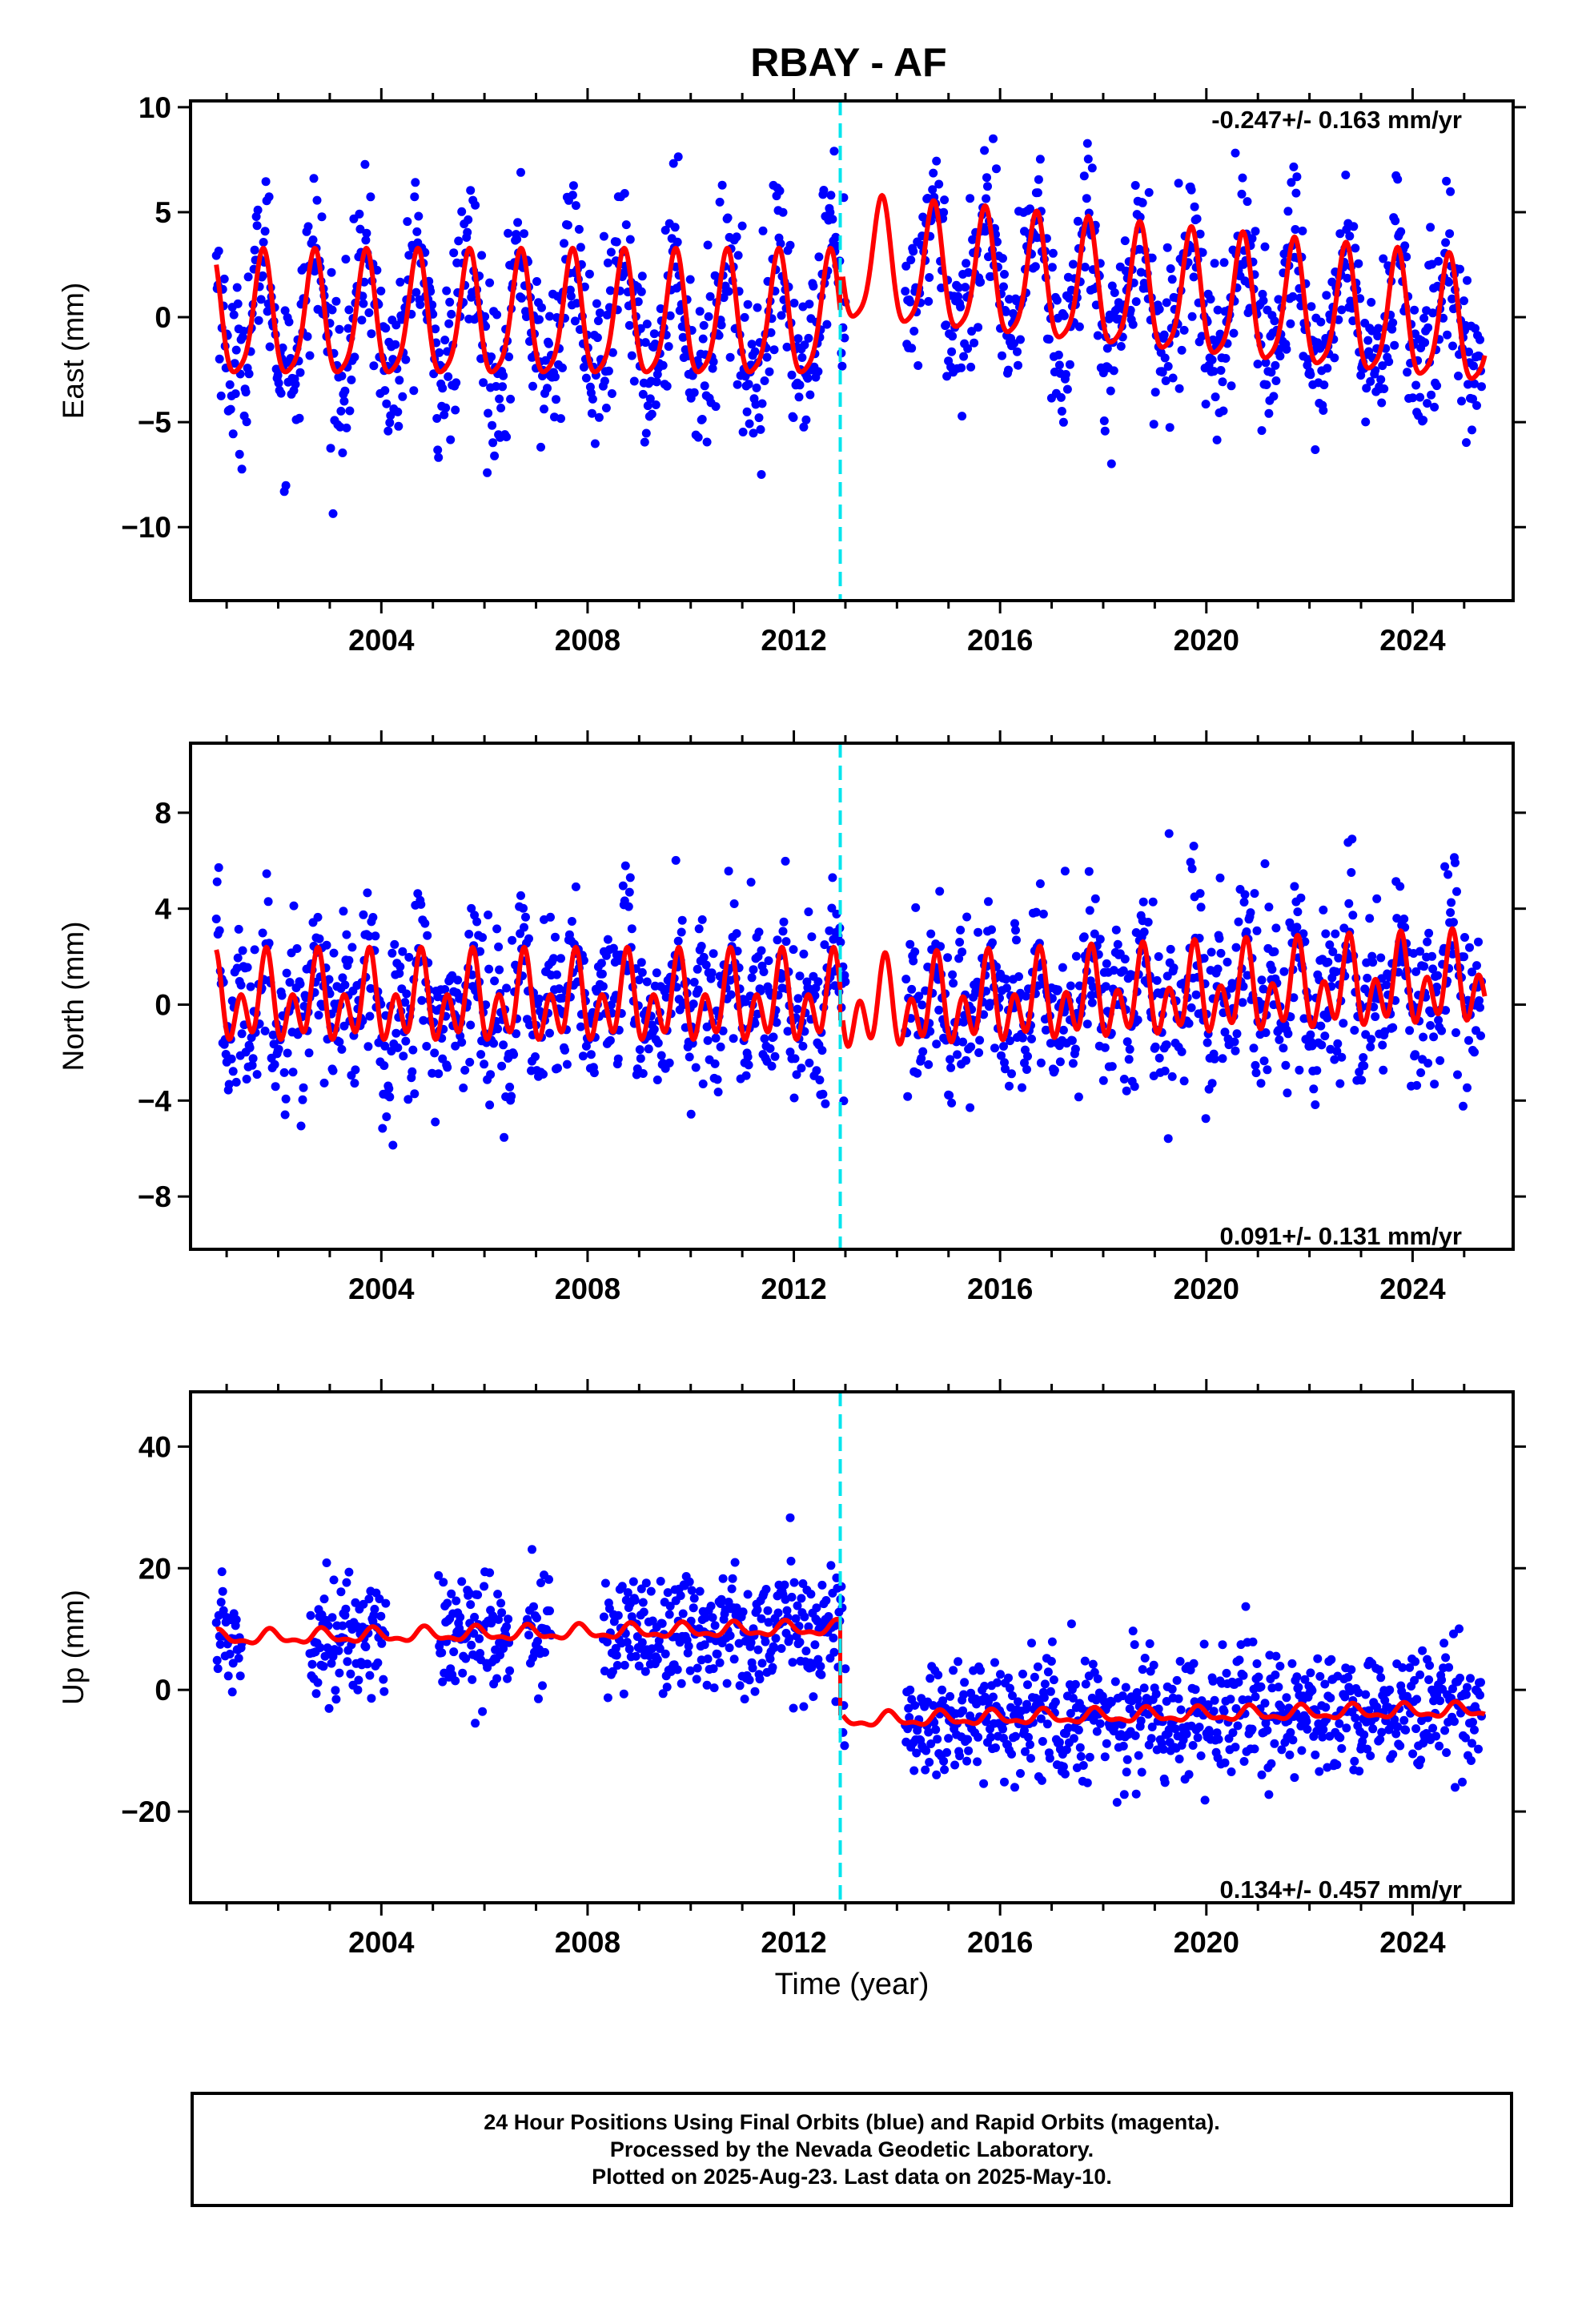 Image resolution: width=1582 pixels, height=2324 pixels. What do you see at coordinates (793, 1289) in the screenshot?
I see `x-tick-label: 2012` at bounding box center [793, 1289].